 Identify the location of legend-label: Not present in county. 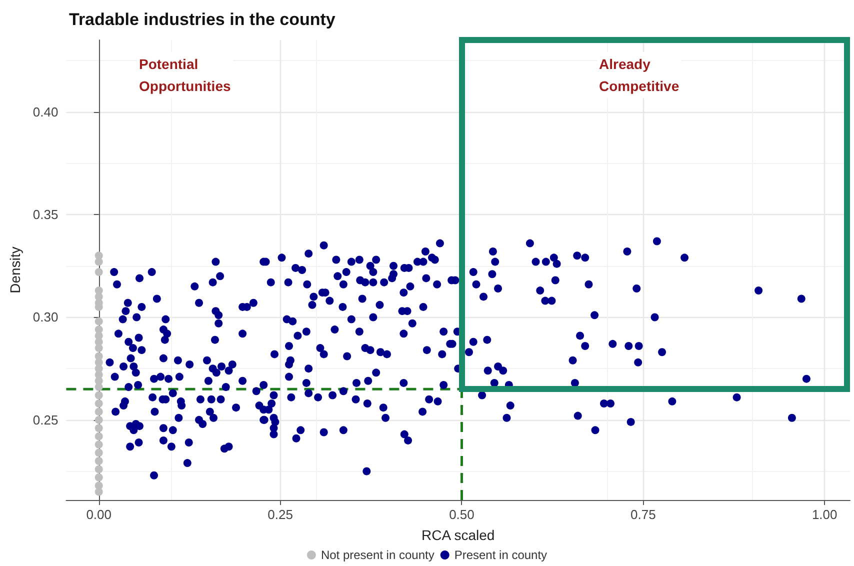
(377, 555).